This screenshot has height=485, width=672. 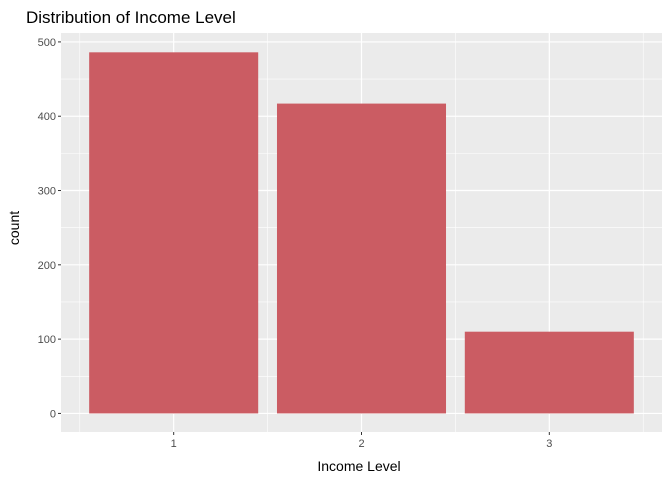 What do you see at coordinates (131, 17) in the screenshot?
I see `chart-title: Distribution of Income Level` at bounding box center [131, 17].